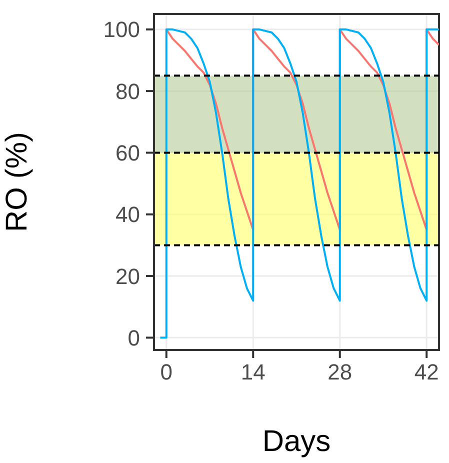 The image size is (449, 463). I want to click on y-tick-label: 20, so click(128, 276).